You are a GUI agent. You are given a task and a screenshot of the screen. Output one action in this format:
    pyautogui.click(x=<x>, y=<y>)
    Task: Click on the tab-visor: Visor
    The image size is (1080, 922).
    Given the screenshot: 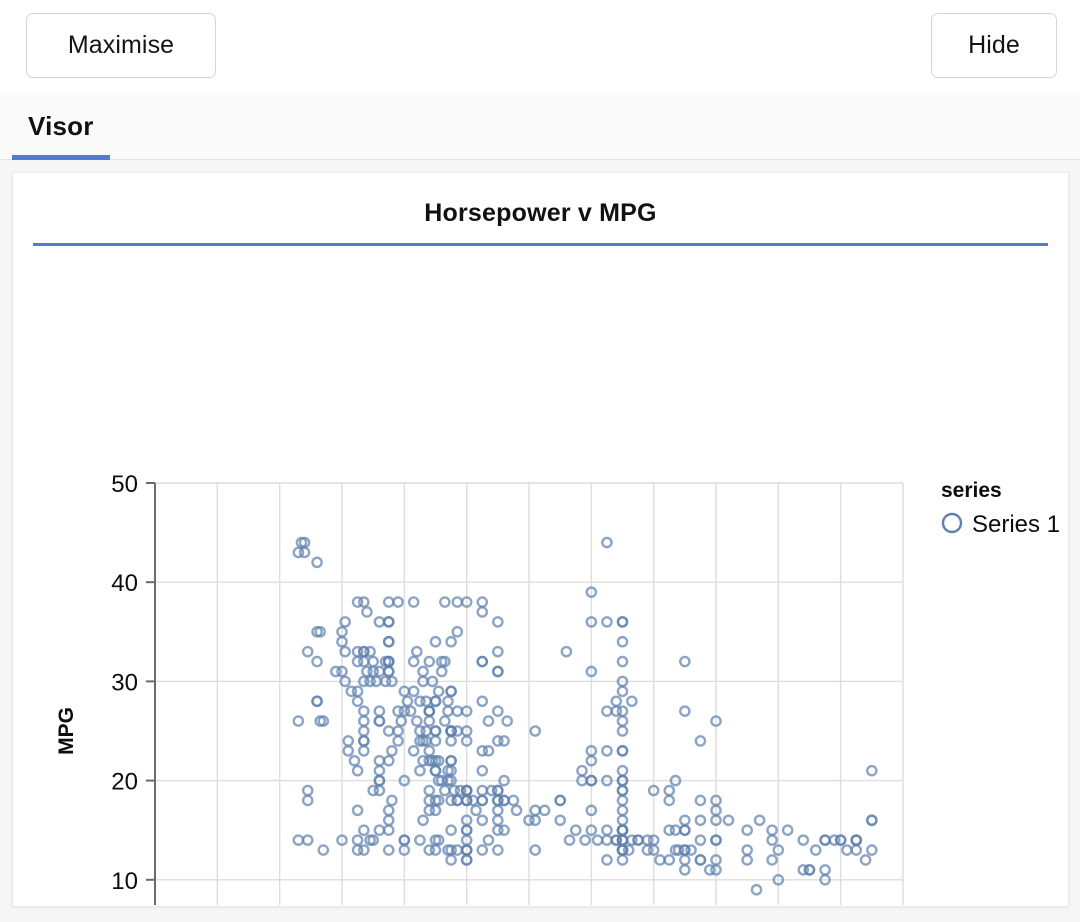 What is the action you would take?
    pyautogui.click(x=61, y=126)
    